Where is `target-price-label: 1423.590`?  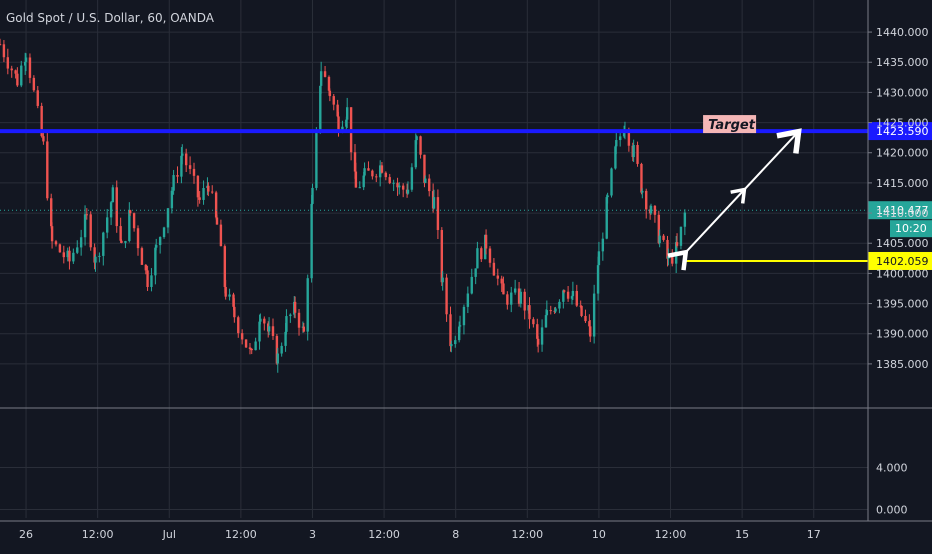 target-price-label: 1423.590 is located at coordinates (902, 131).